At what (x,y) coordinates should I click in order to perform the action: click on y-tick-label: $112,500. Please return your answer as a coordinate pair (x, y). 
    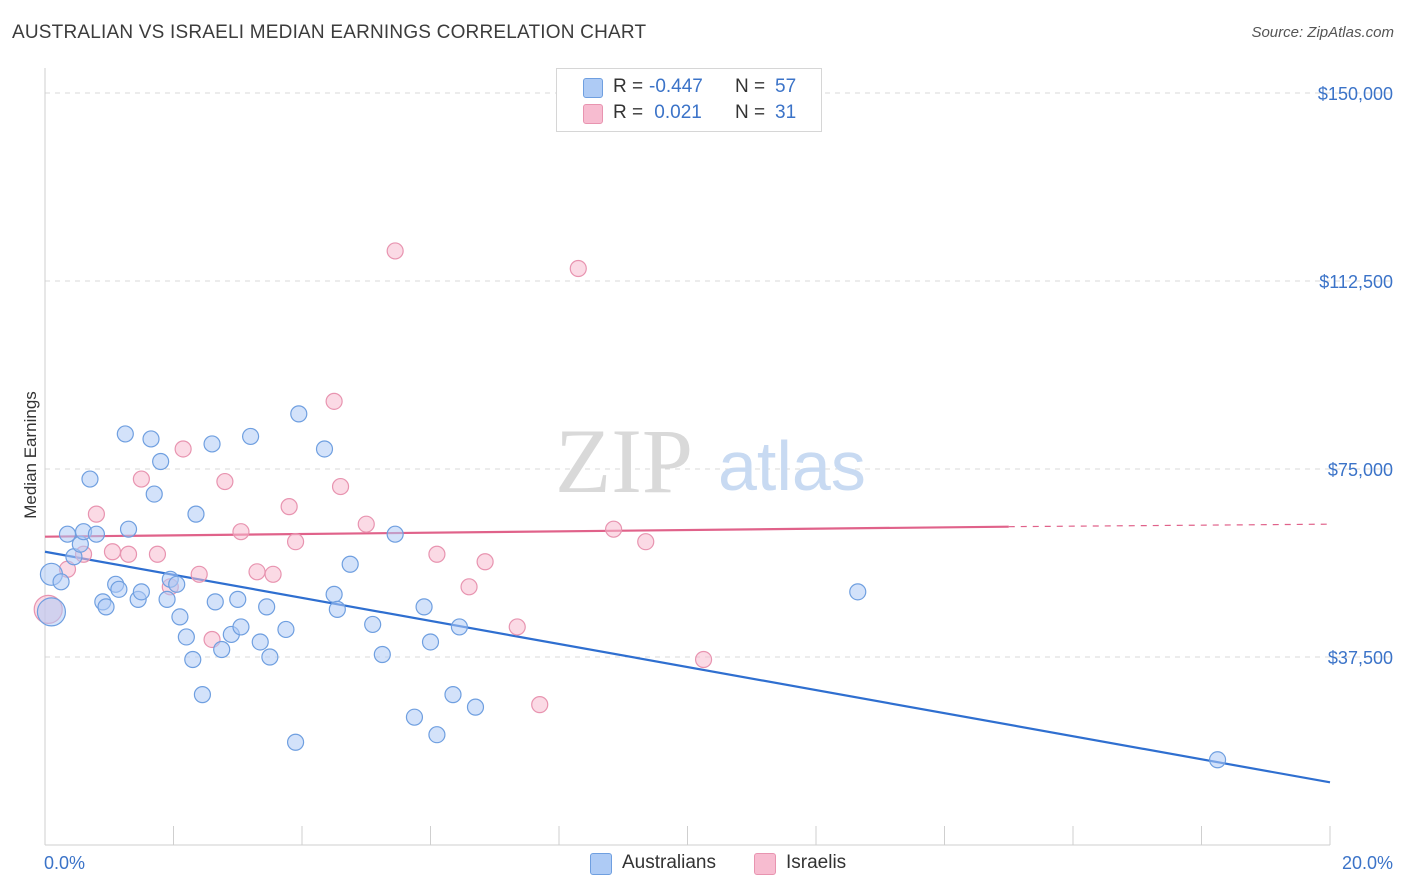
    Looking at the image, I should click on (1356, 282).